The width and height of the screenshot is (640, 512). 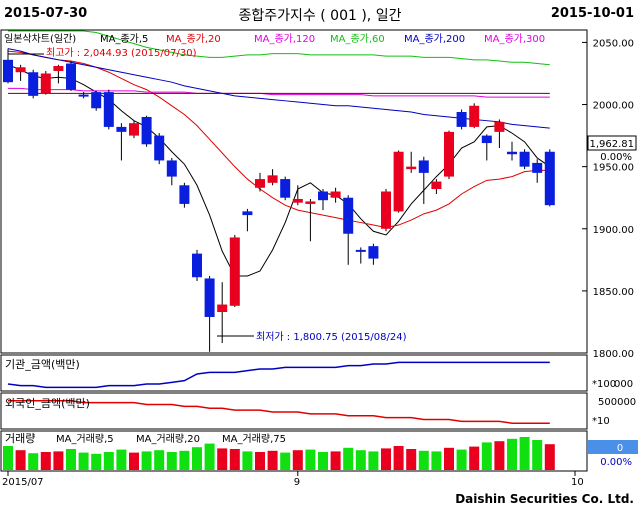 I want to click on volume-value: 0, so click(x=620, y=448).